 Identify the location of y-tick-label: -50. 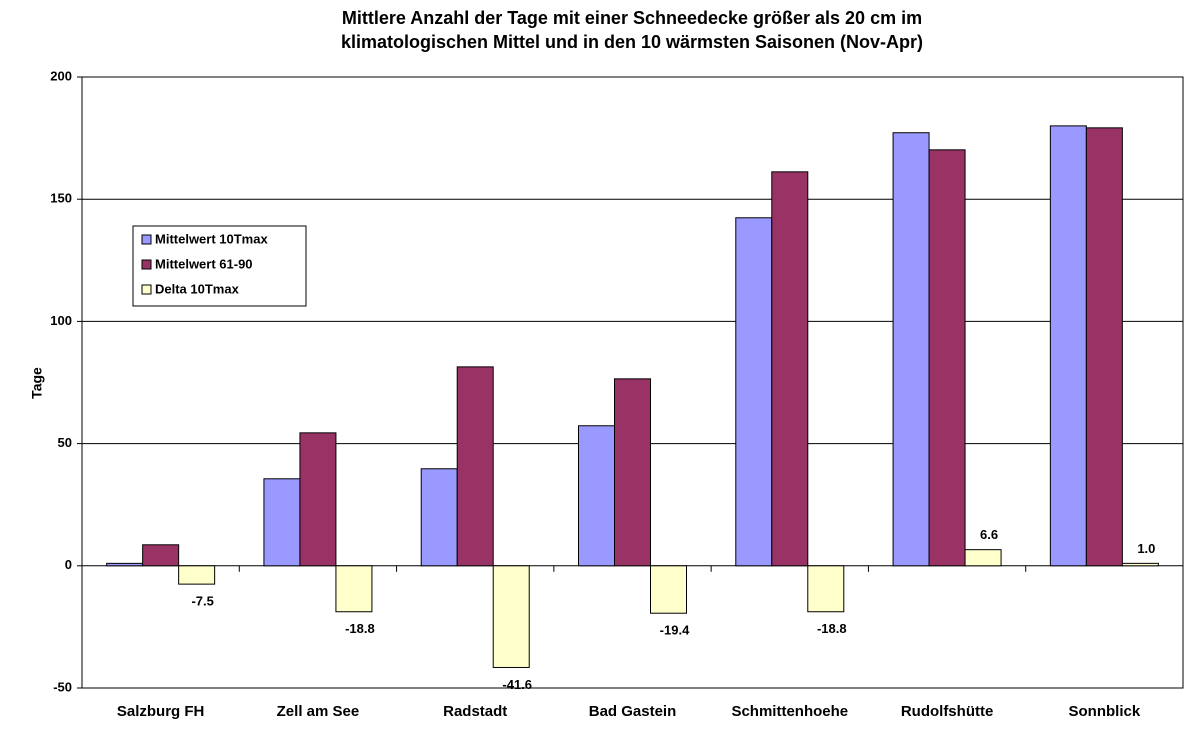
(62, 686).